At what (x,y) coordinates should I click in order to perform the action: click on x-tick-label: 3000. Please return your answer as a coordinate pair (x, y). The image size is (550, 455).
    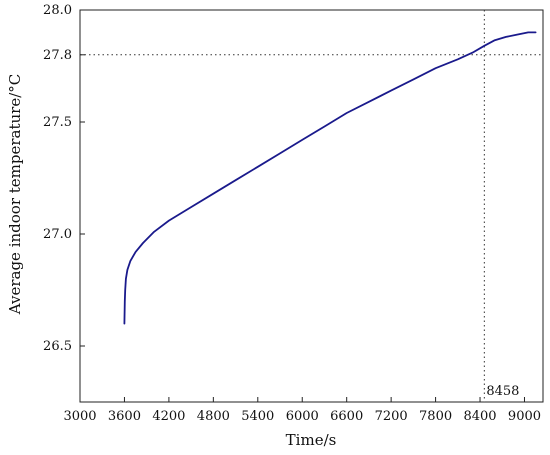
    Looking at the image, I should click on (79, 416).